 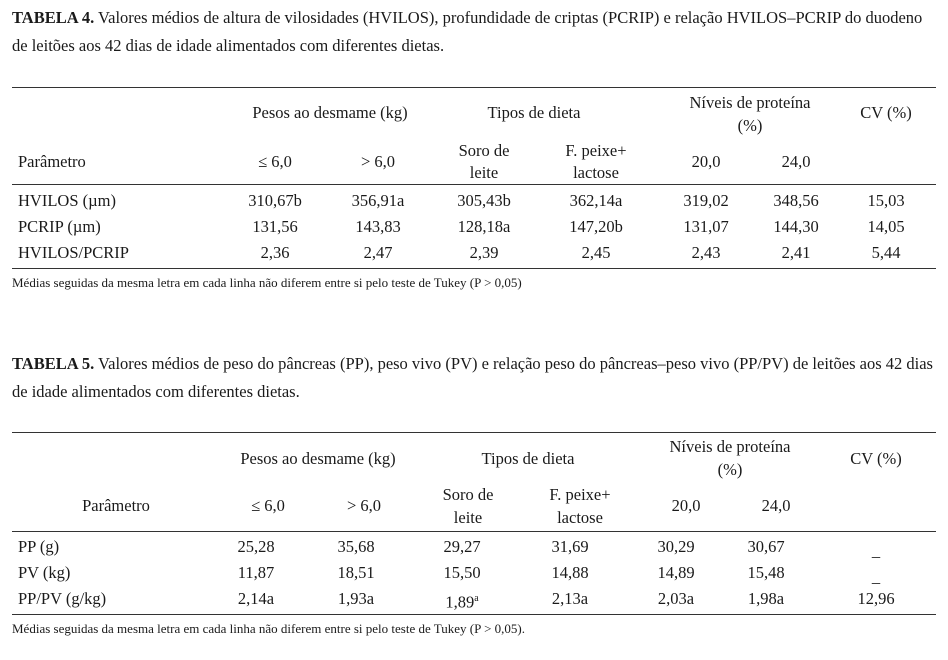 What do you see at coordinates (330, 112) in the screenshot?
I see `t4-header-pesos: Pesos ao desmame (kg)` at bounding box center [330, 112].